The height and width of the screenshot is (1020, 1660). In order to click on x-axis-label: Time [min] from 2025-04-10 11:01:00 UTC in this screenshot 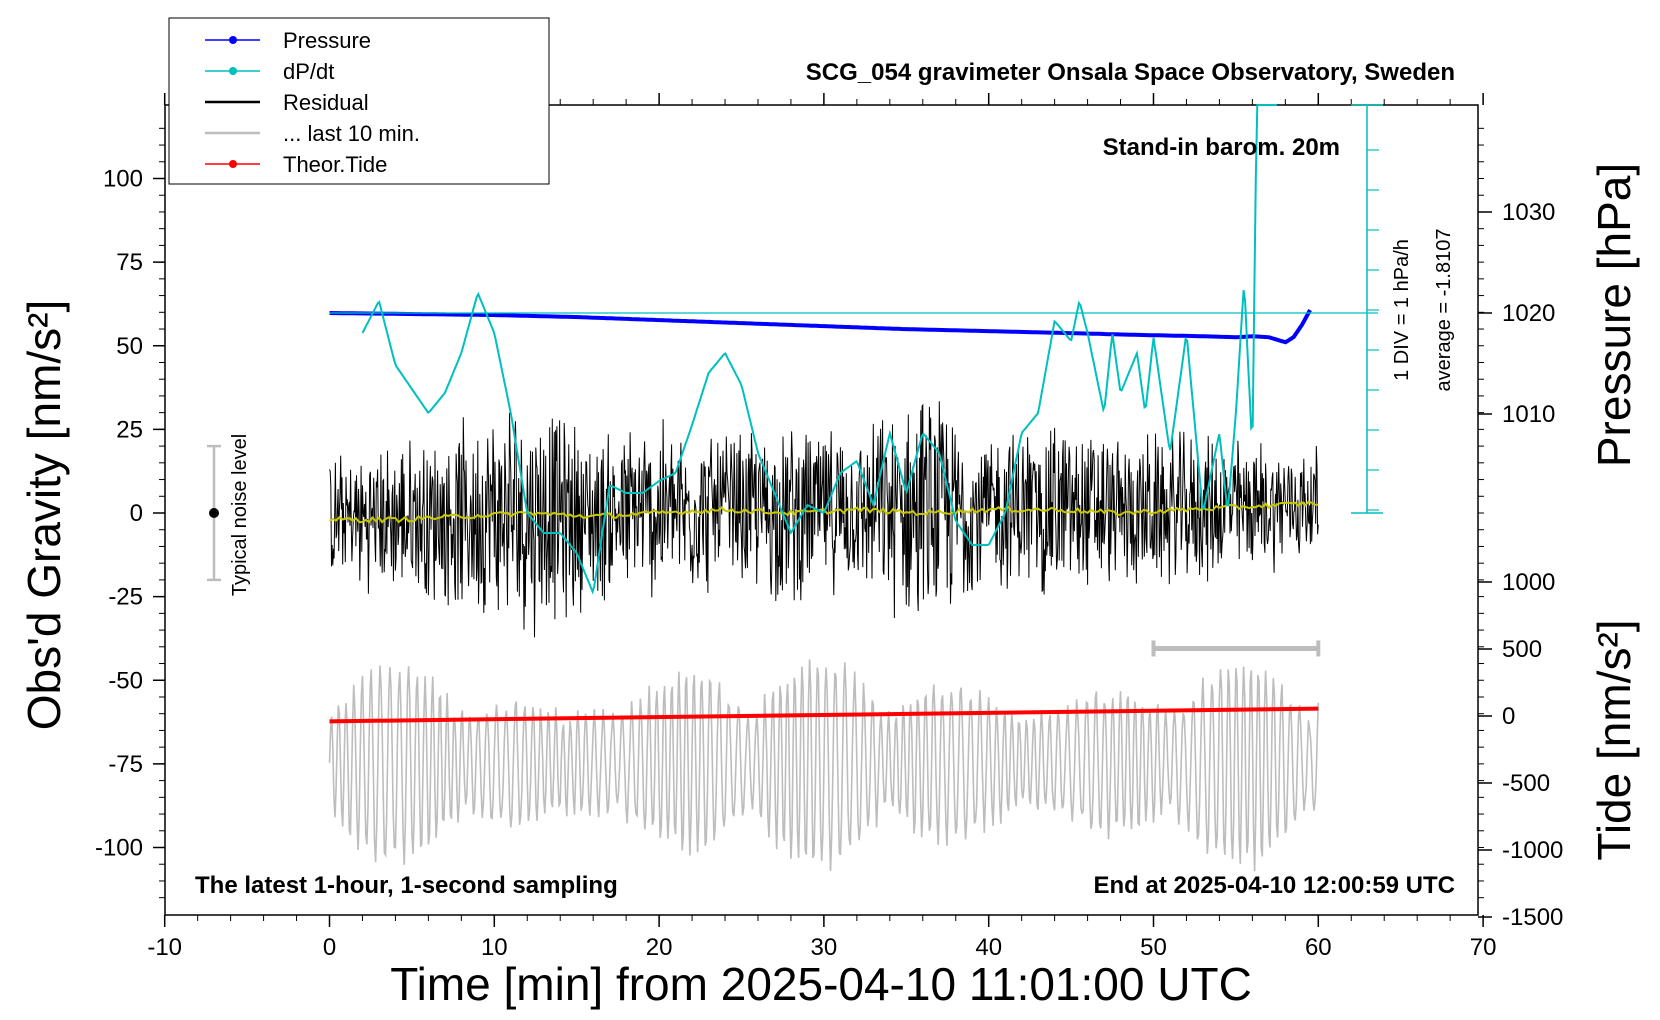, I will do `click(821, 984)`.